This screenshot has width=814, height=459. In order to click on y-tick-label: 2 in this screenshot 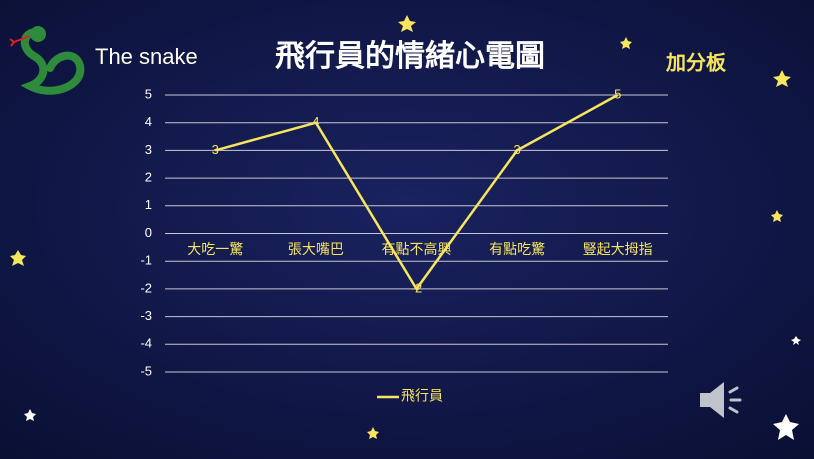, I will do `click(148, 177)`.